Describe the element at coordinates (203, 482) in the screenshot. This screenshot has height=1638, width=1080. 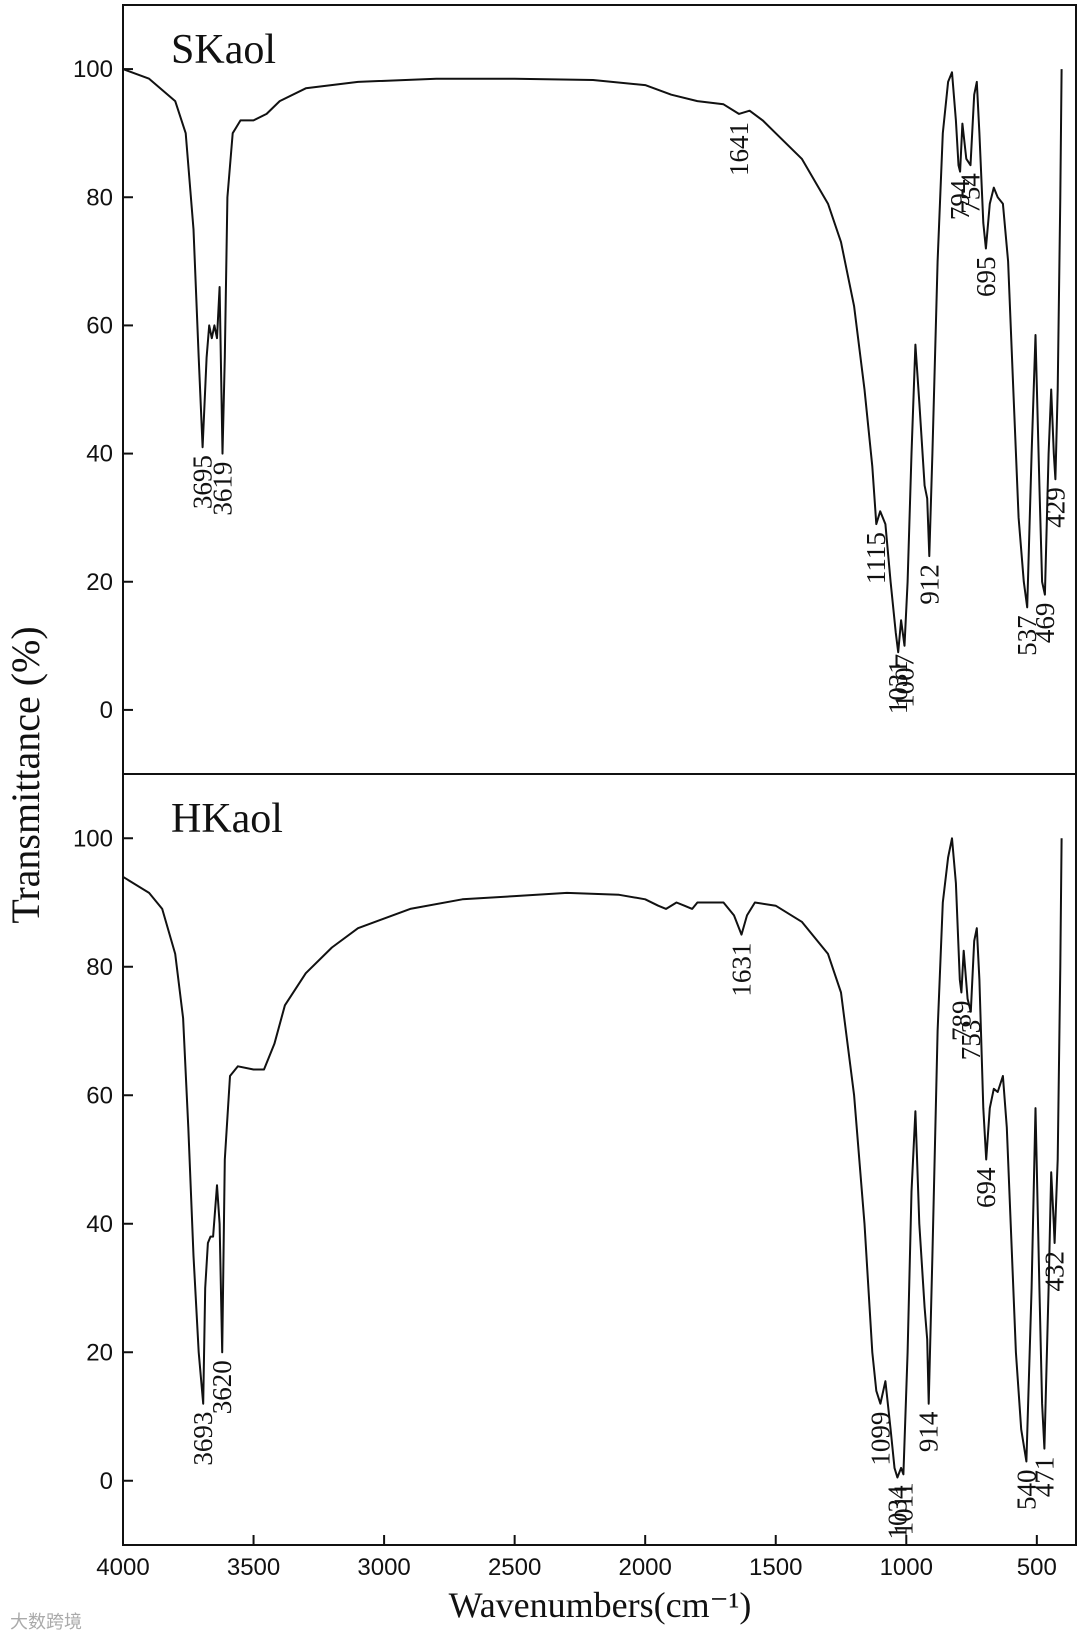
I see `peak-label: 3695` at that location.